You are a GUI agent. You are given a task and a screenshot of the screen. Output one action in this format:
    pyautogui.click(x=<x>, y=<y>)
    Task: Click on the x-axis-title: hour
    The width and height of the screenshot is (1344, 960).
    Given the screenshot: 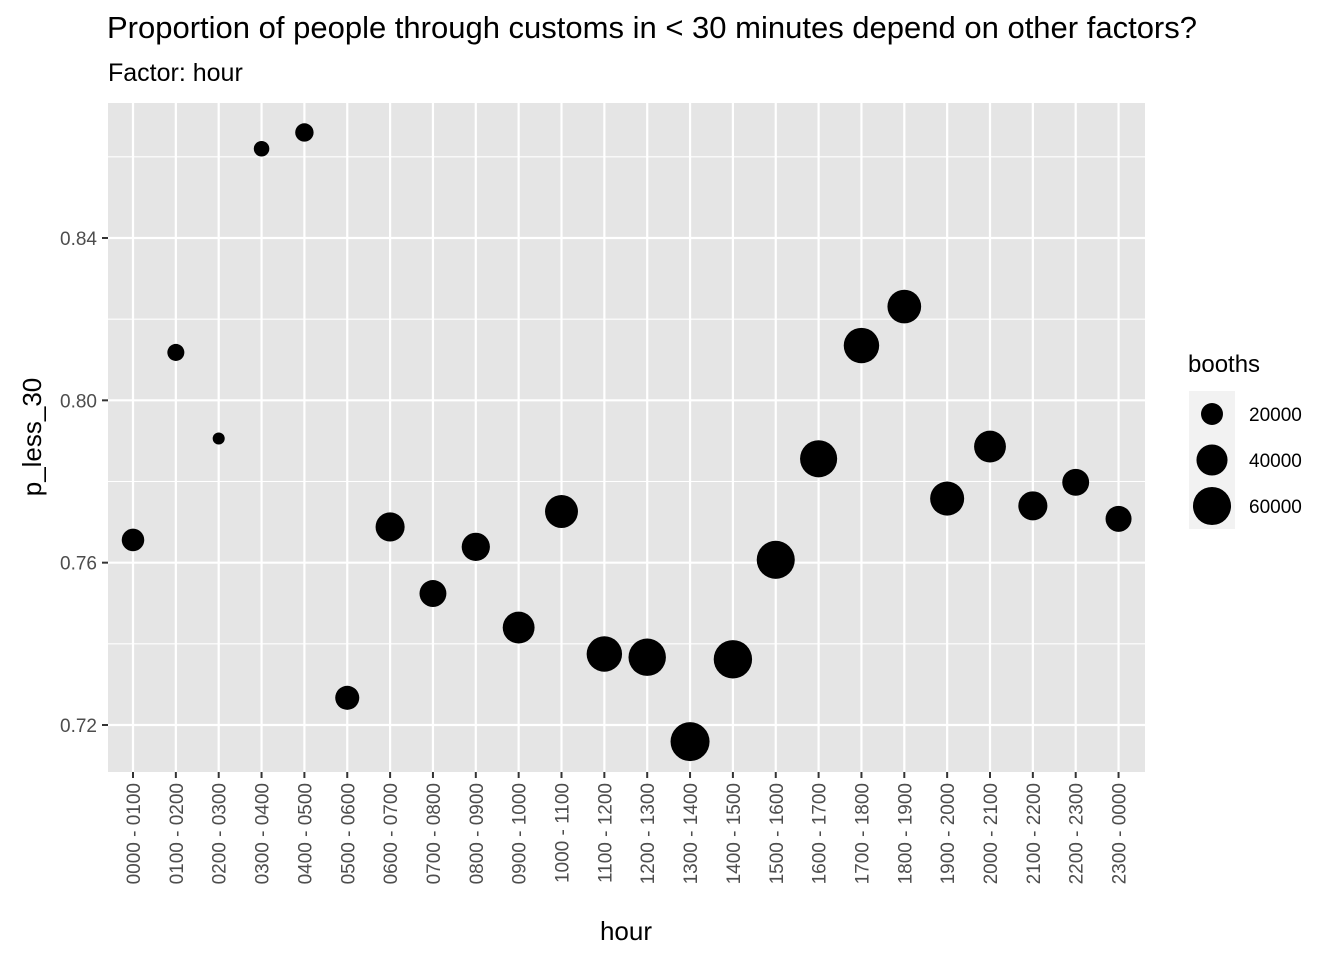 What is the action you would take?
    pyautogui.click(x=626, y=931)
    